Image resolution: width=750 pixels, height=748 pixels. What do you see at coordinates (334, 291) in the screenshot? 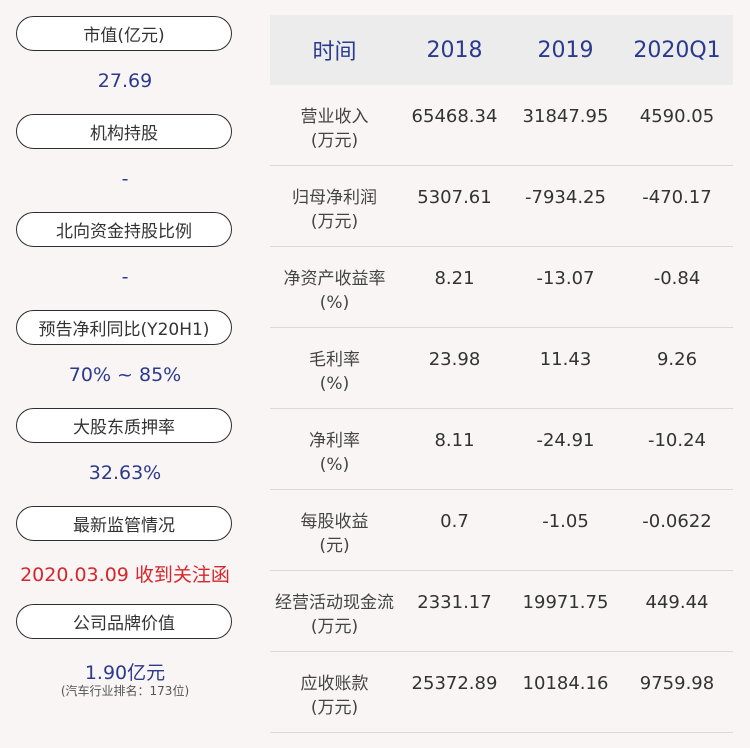
I see `row-label: 净资产收益率 (%)` at bounding box center [334, 291].